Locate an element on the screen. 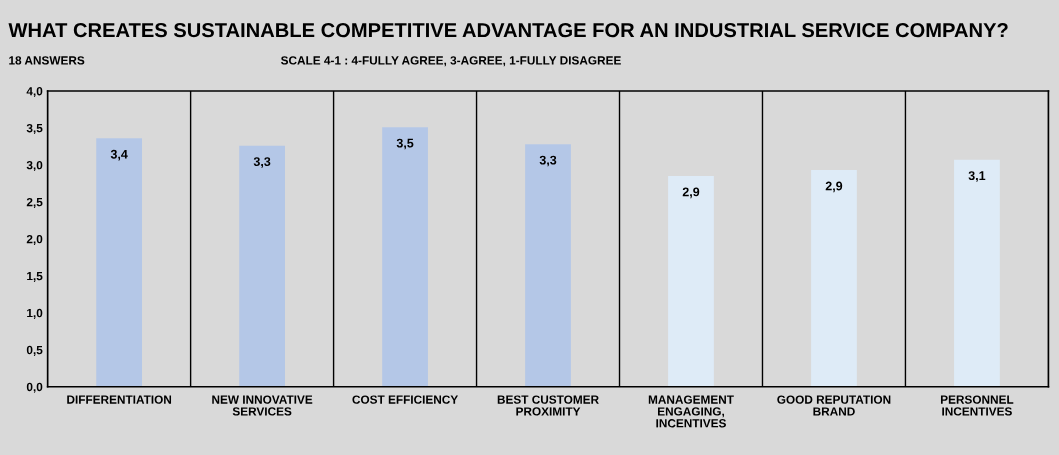 The height and width of the screenshot is (455, 1059). y-tick-label: 0,5 is located at coordinates (34, 350).